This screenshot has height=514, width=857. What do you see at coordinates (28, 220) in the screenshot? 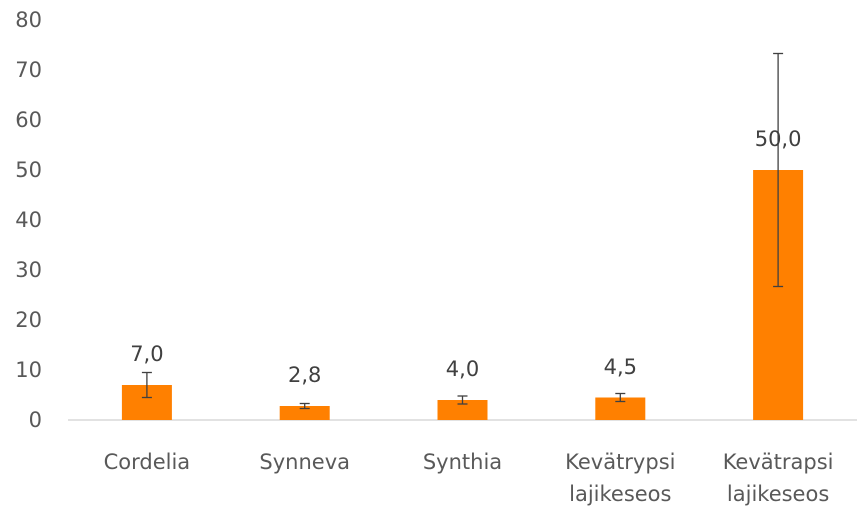
I see `y-tick-label: 40` at bounding box center [28, 220].